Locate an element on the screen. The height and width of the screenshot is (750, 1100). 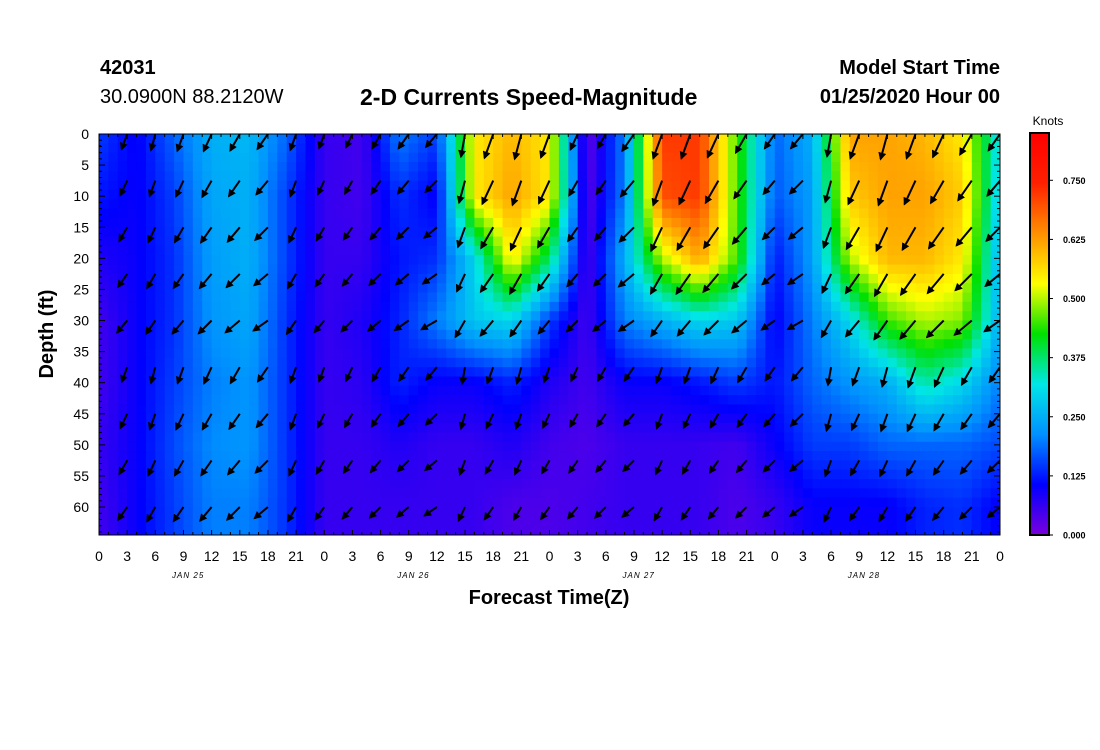
colorbar-tick-label: 0.375 is located at coordinates (1074, 358).